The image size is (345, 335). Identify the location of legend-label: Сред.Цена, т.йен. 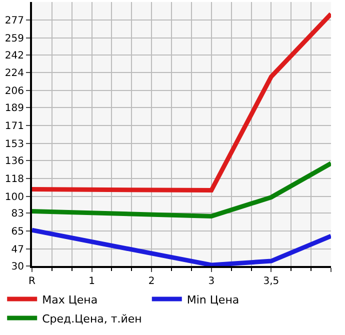
(92, 319).